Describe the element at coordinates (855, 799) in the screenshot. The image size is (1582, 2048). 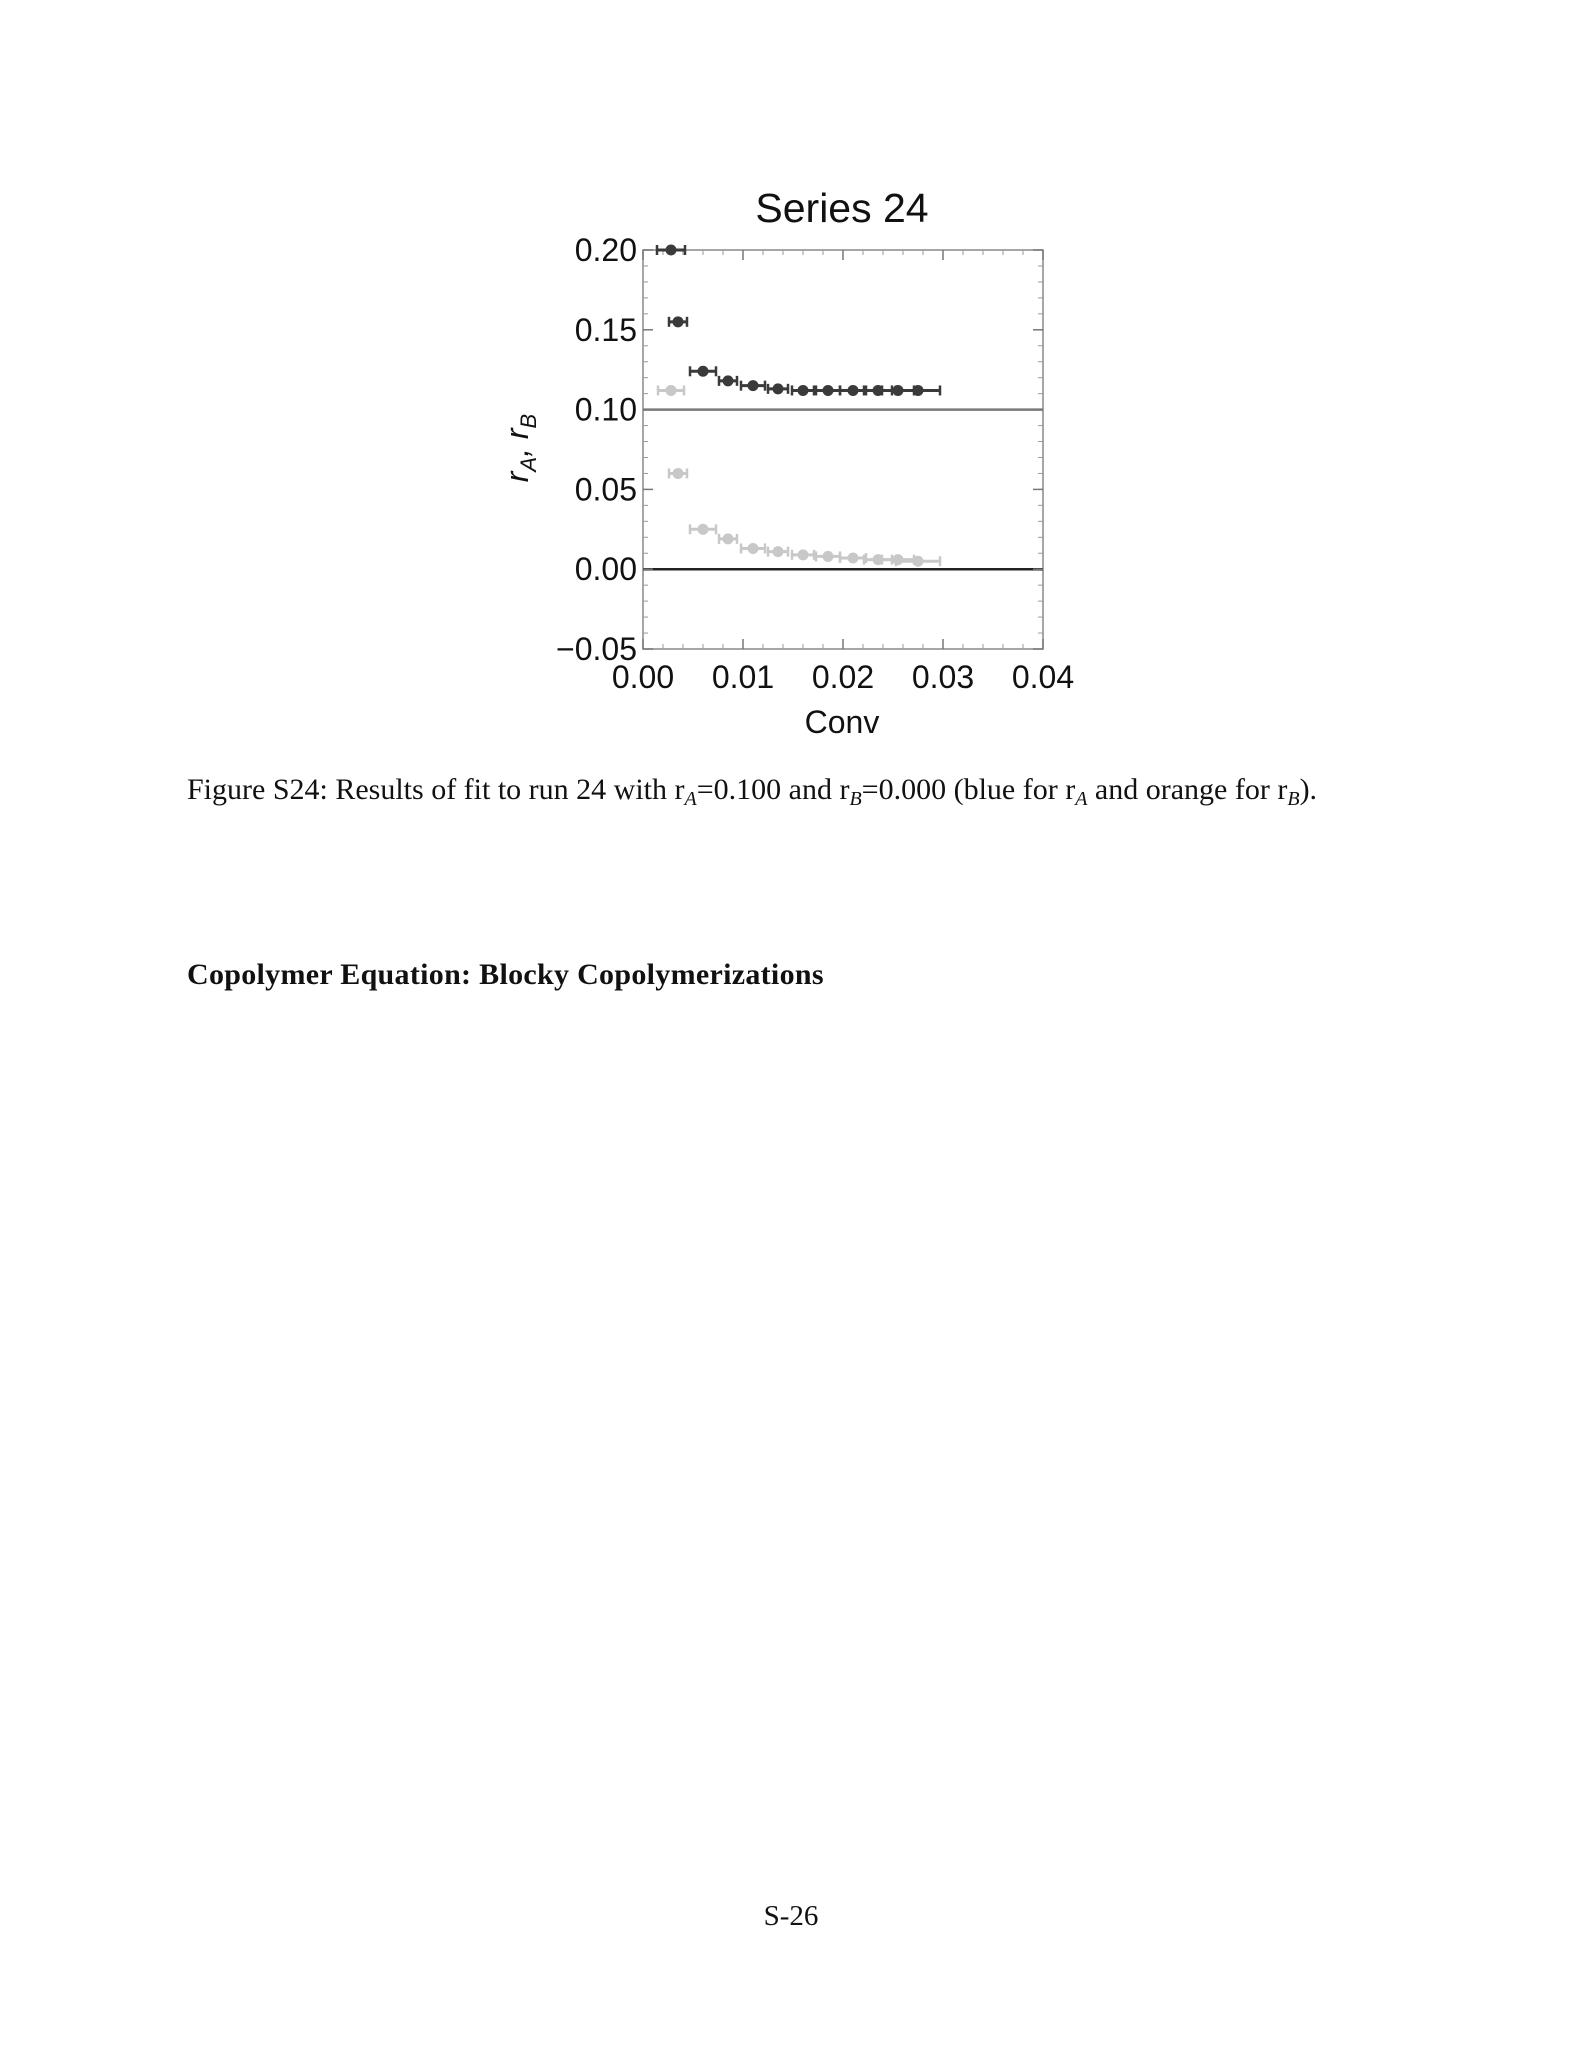
I see `caption-sub-b: B` at that location.